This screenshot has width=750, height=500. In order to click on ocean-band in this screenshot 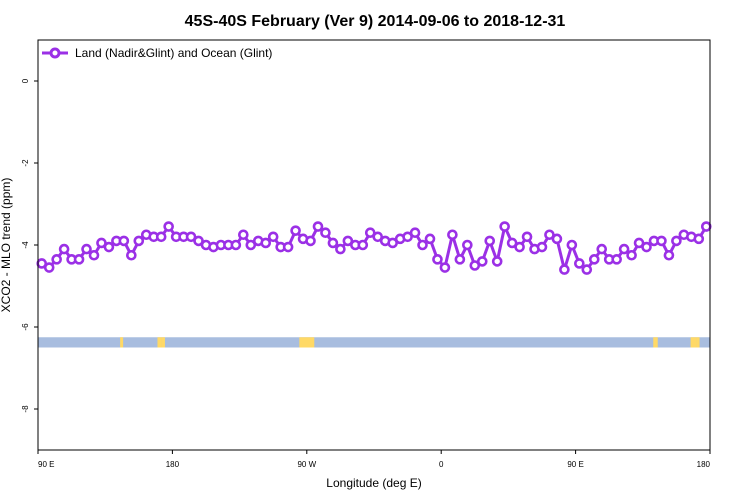, I will do `click(374, 342)`.